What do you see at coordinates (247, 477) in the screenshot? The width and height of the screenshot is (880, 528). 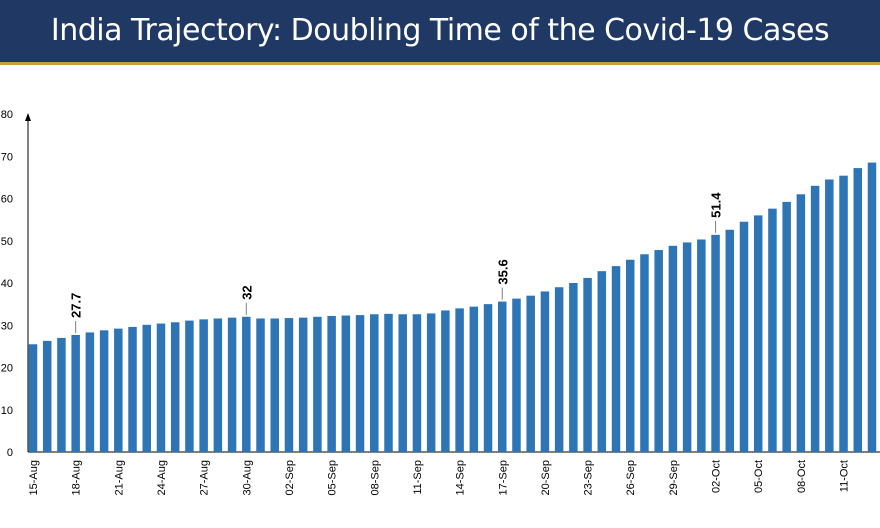 I see `x-tick-label: 30-Aug` at bounding box center [247, 477].